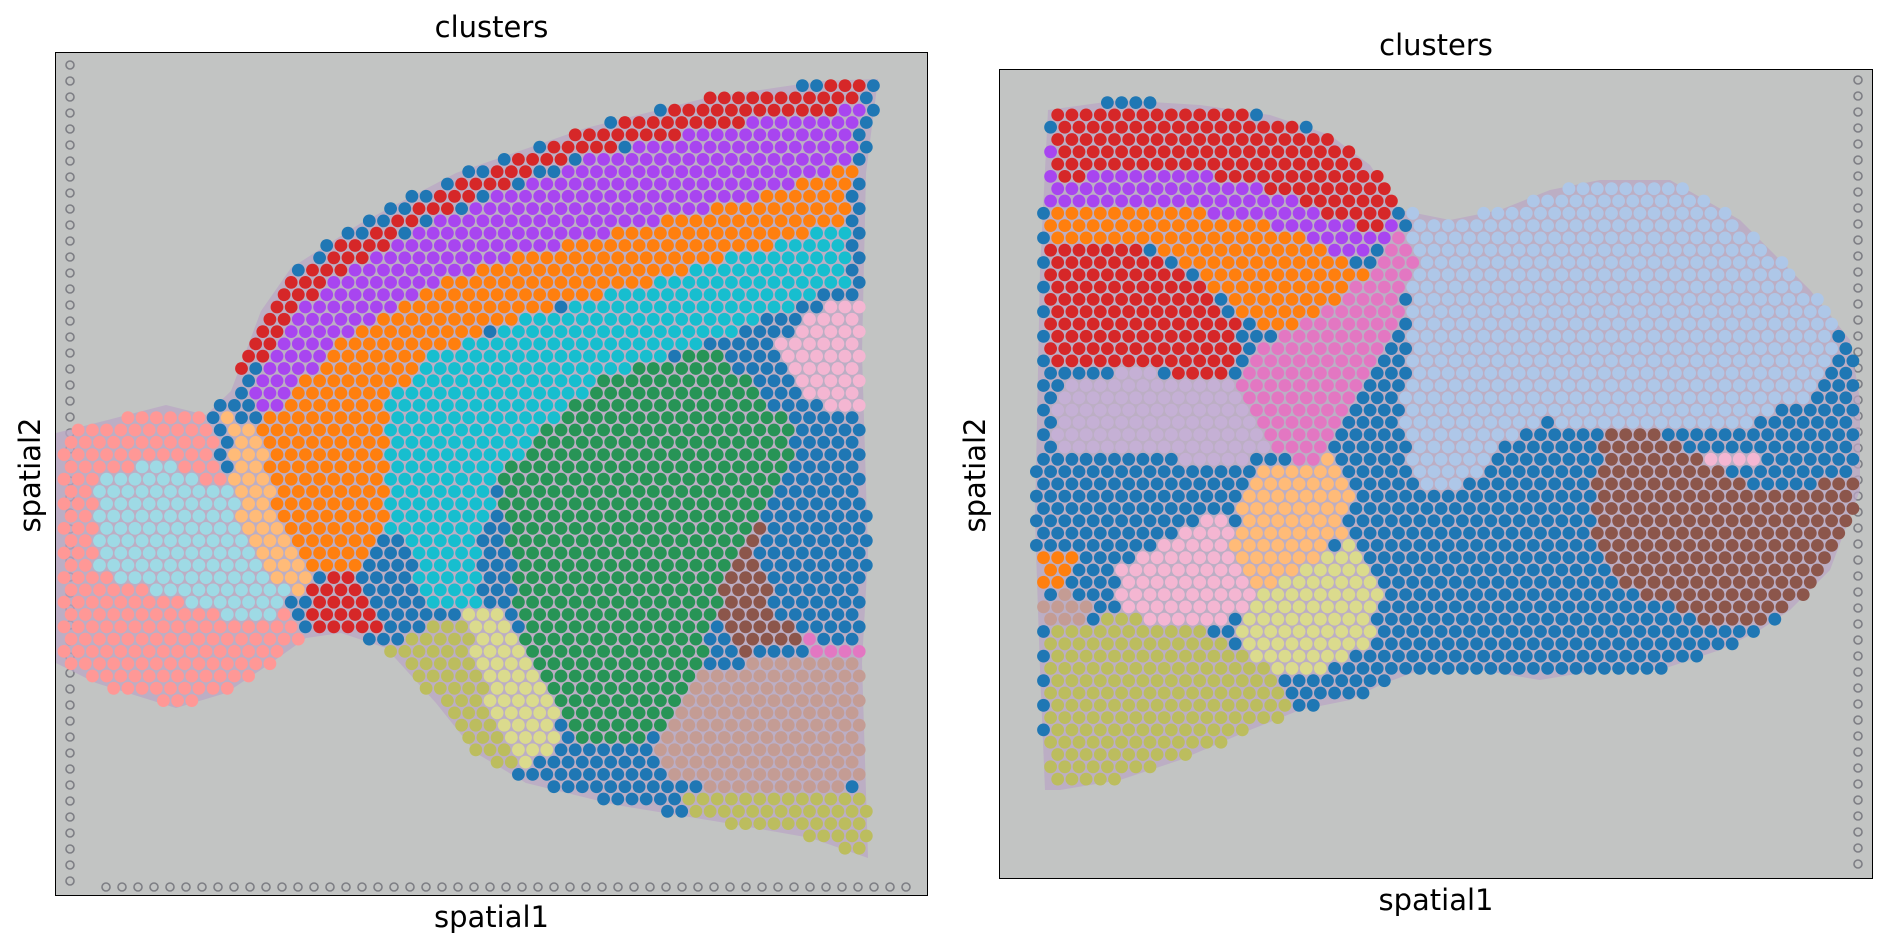 The image size is (1885, 951). What do you see at coordinates (1363, 348) in the screenshot?
I see `spot-magenta` at bounding box center [1363, 348].